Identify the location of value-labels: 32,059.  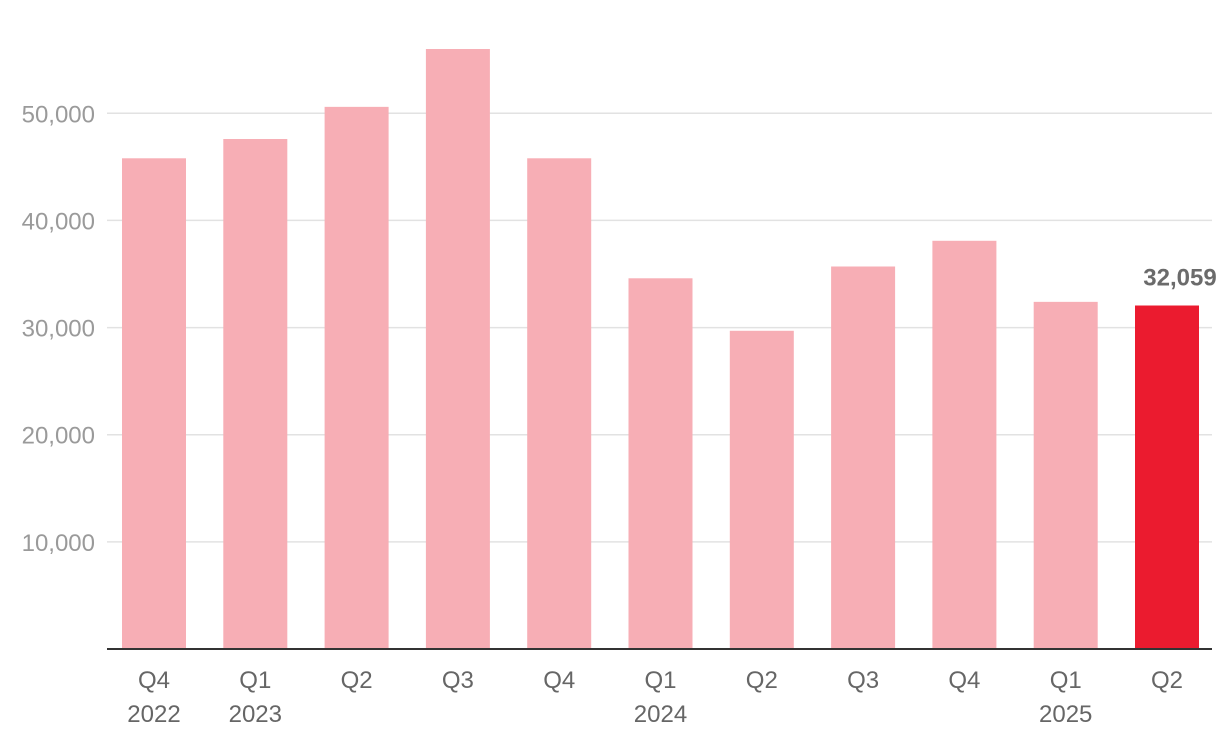
(1179, 278).